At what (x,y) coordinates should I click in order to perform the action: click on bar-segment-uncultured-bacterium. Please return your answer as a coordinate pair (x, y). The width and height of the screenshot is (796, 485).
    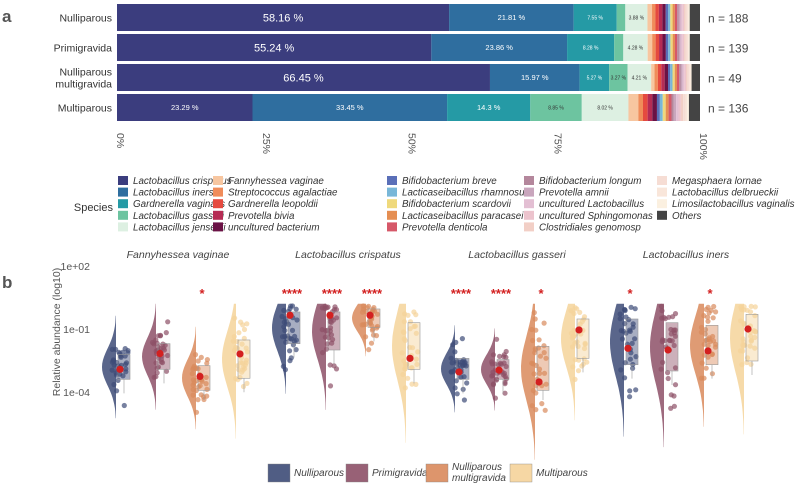
    Looking at the image, I should click on (664, 17).